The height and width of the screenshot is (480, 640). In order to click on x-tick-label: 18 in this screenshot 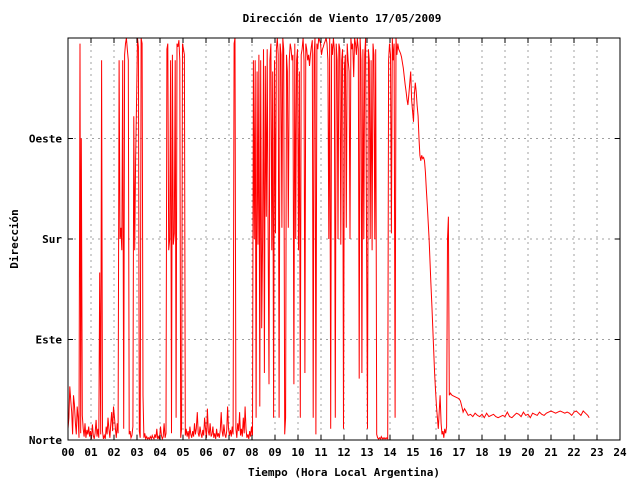, I will do `click(481, 452)`.